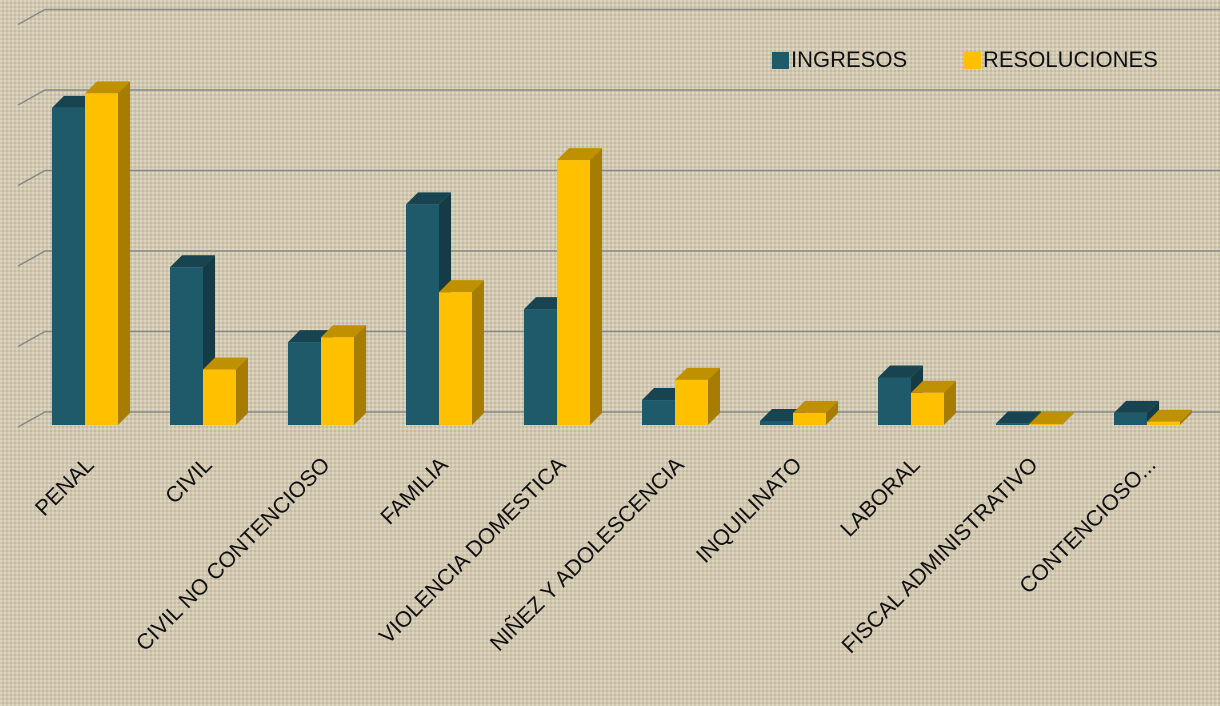 This screenshot has height=706, width=1220. I want to click on x-tick-label: VIOLENCIA DOMESTICA, so click(472, 550).